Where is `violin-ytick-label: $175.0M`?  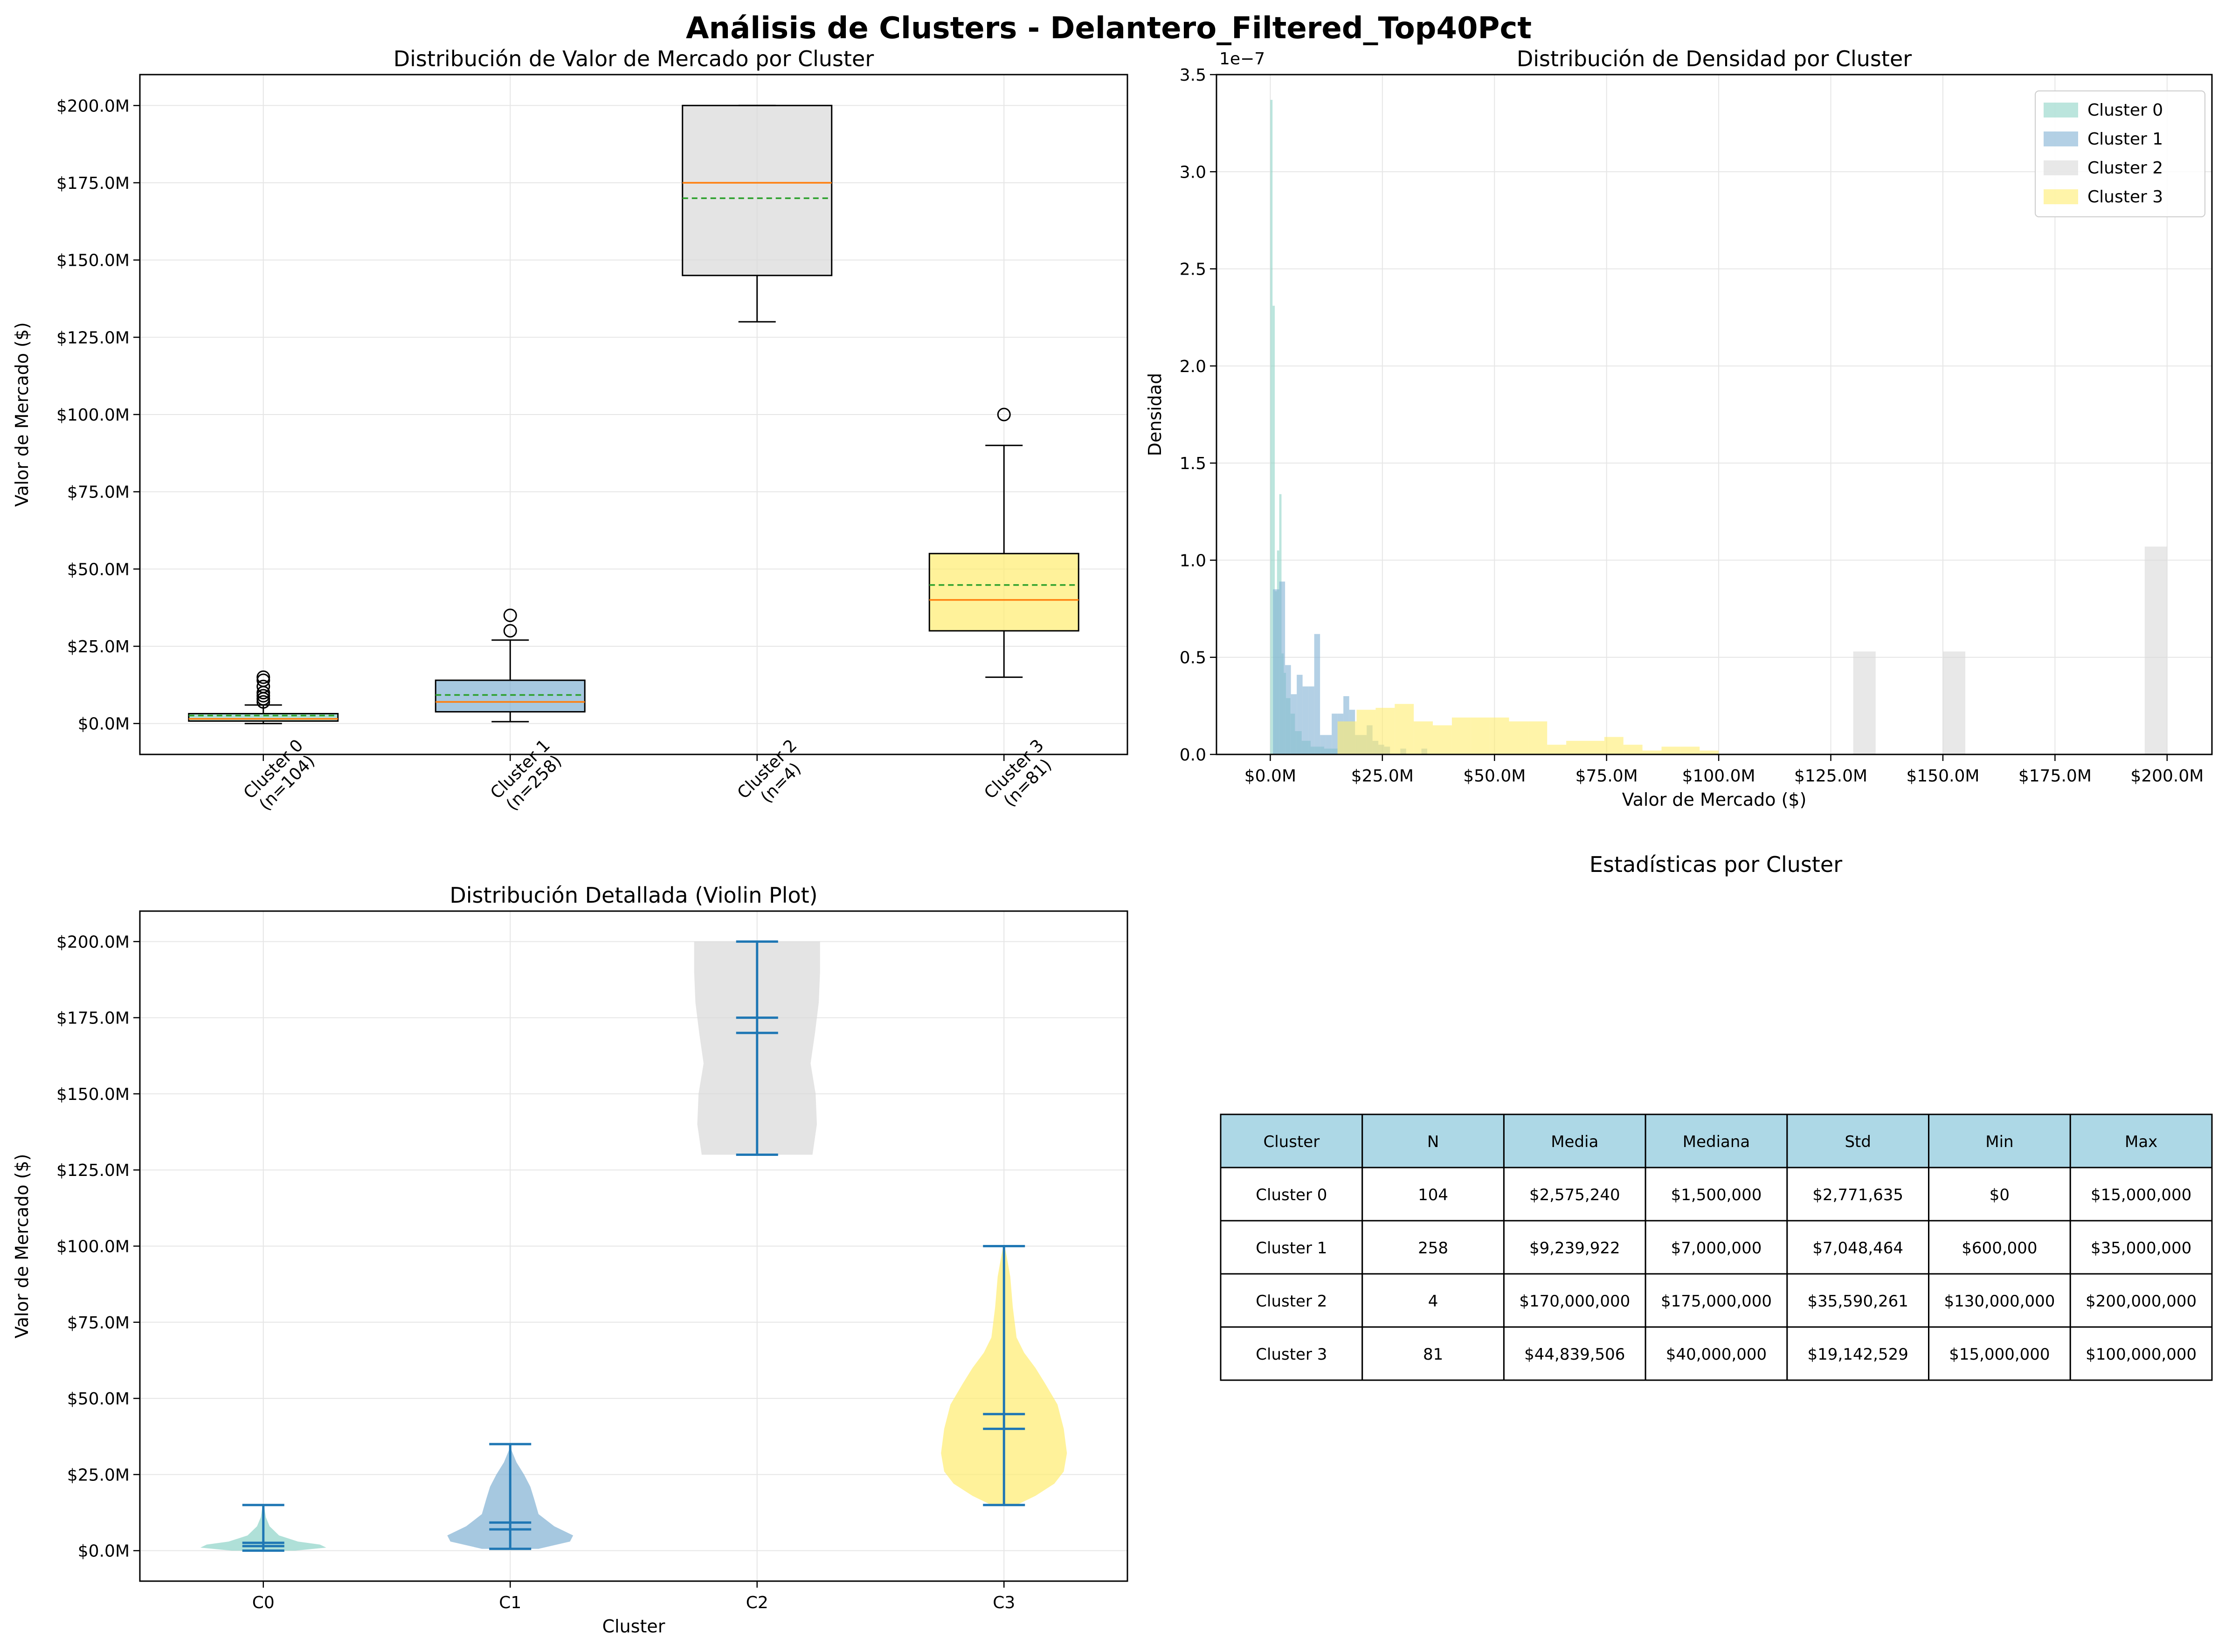
violin-ytick-label: $175.0M is located at coordinates (93, 1018).